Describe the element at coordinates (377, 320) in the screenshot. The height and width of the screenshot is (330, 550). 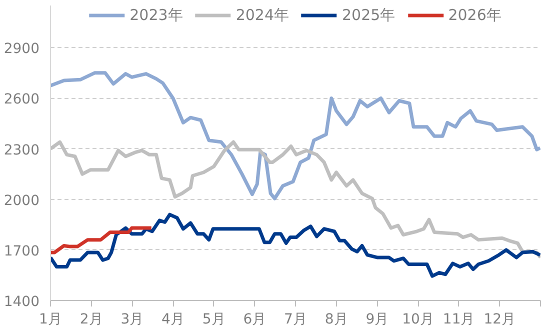
I see `x-tick-label: 9月` at that location.